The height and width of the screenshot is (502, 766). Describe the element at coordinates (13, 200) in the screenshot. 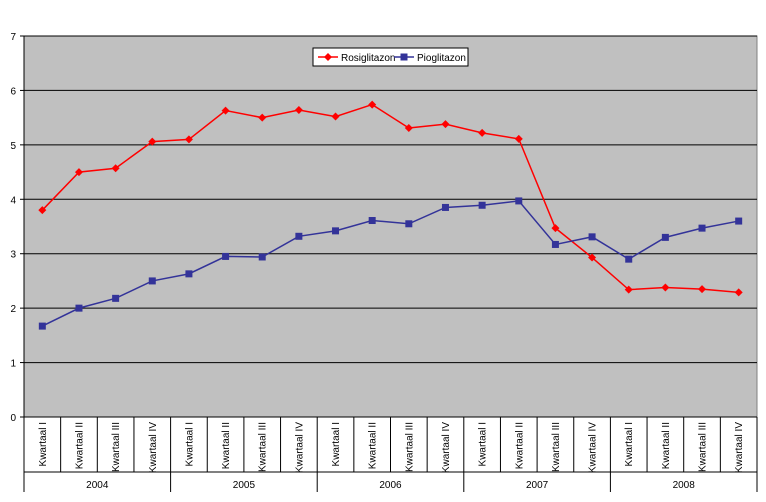

I see `y-tick-label: 4` at that location.